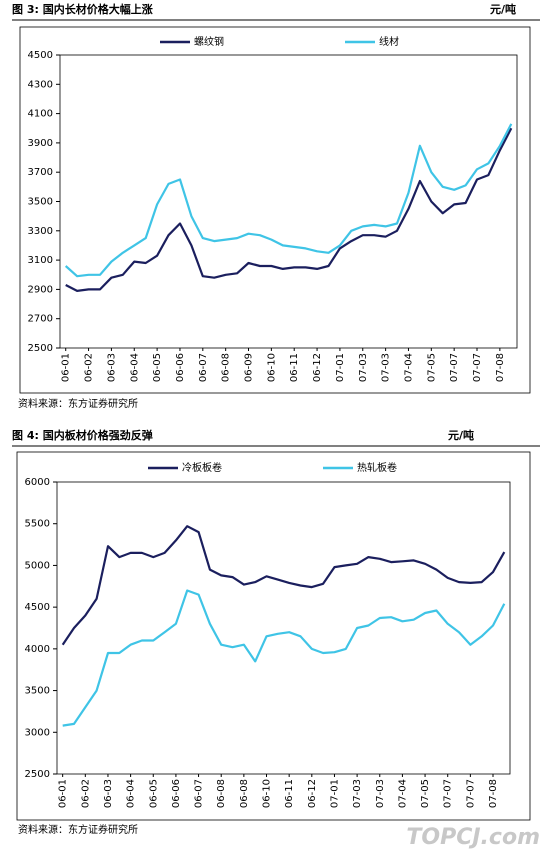  I want to click on y-tick-label: 5500, so click(37, 524).